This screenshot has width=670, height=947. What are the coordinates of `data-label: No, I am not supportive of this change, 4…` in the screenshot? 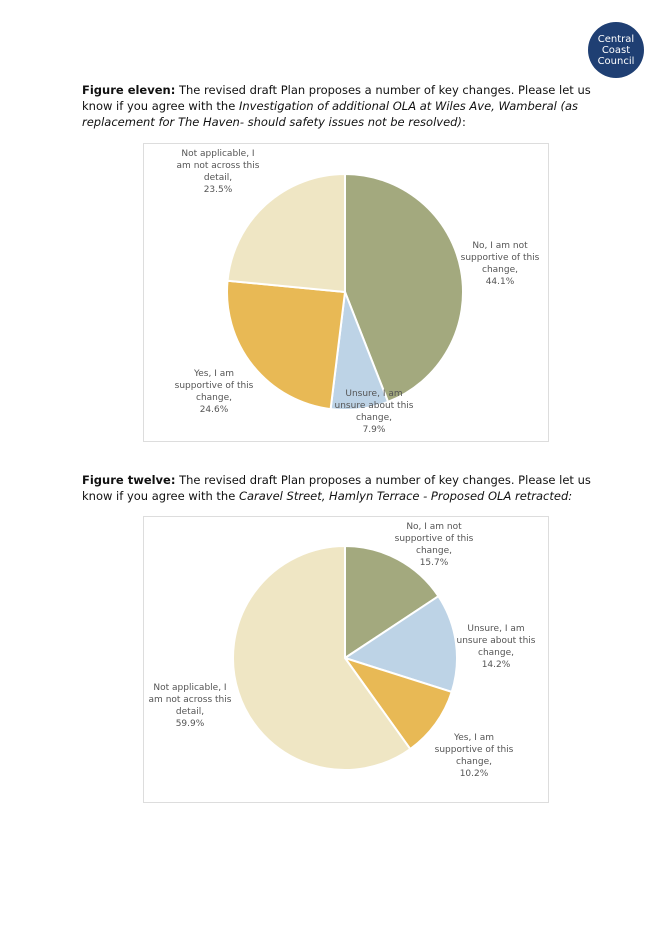 It's located at (500, 264).